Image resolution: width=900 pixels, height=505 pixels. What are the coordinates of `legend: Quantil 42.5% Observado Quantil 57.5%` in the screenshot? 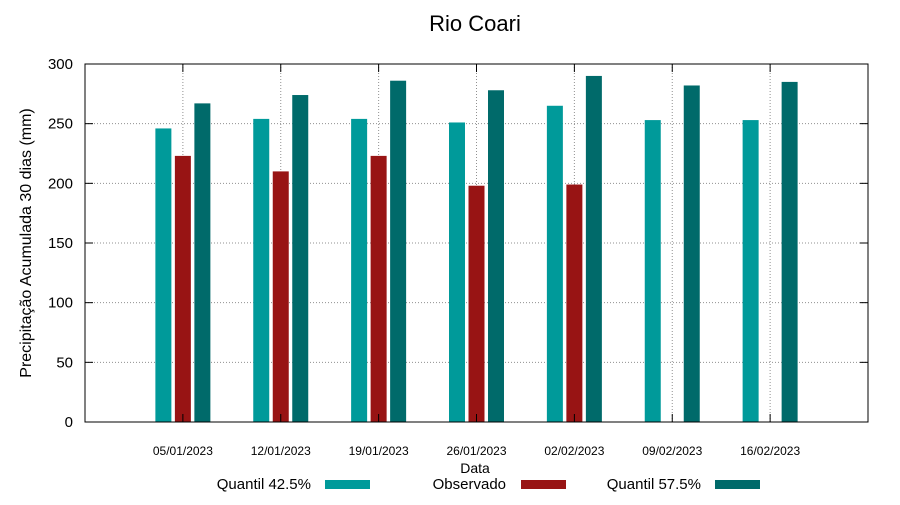 It's located at (488, 484).